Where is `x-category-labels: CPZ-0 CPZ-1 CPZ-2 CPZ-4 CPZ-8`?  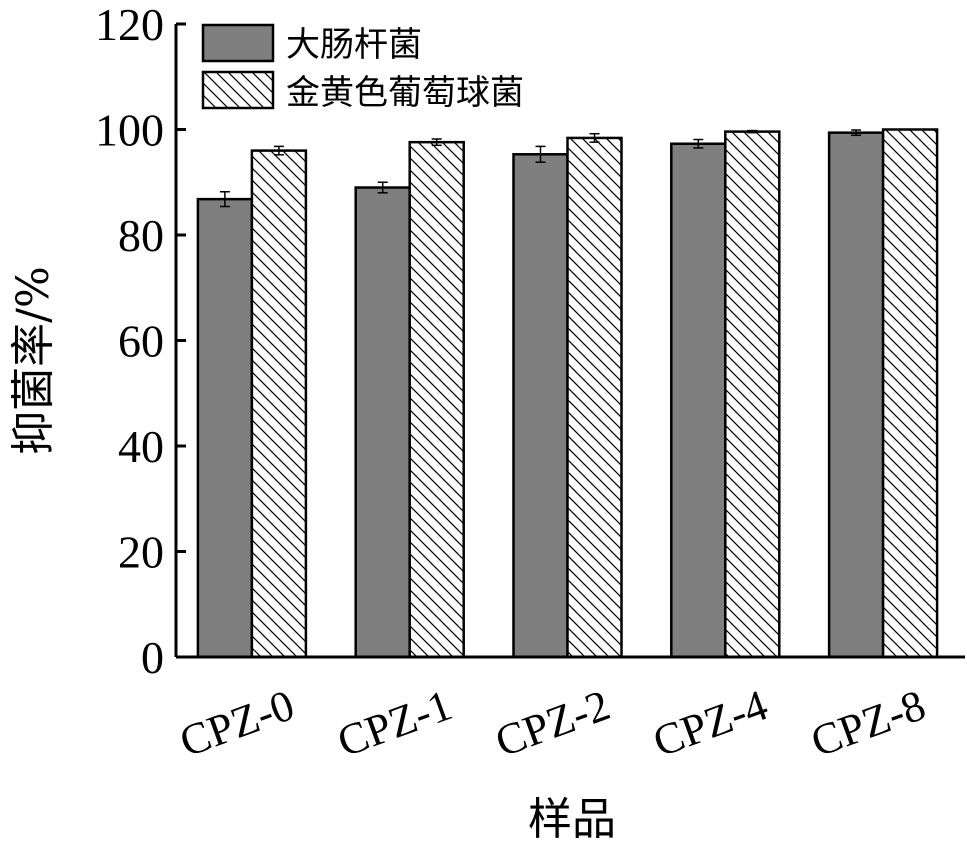
x-category-labels: CPZ-0 CPZ-1 CPZ-2 CPZ-4 CPZ-8 is located at coordinates (552, 723).